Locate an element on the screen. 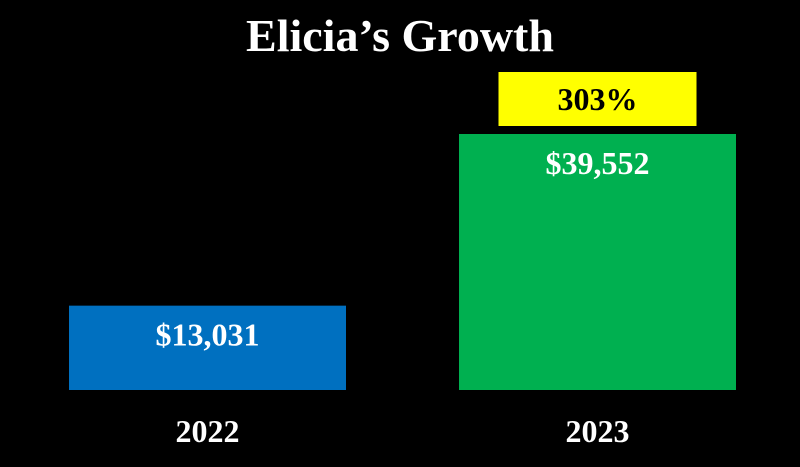  chart-title: Elicia’s Growth is located at coordinates (400, 35).